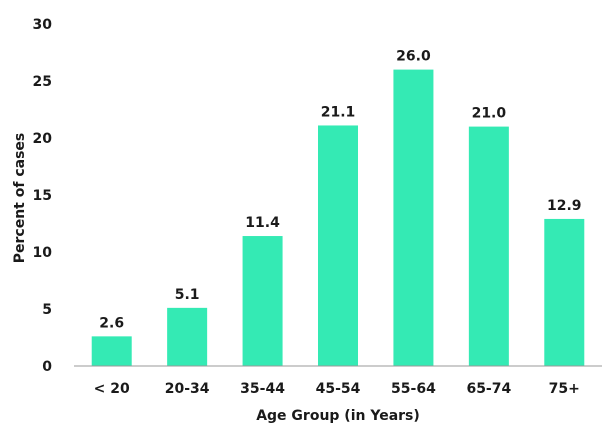 The height and width of the screenshot is (428, 612). What do you see at coordinates (20, 198) in the screenshot?
I see `y-axis-title: Percent of cases` at bounding box center [20, 198].